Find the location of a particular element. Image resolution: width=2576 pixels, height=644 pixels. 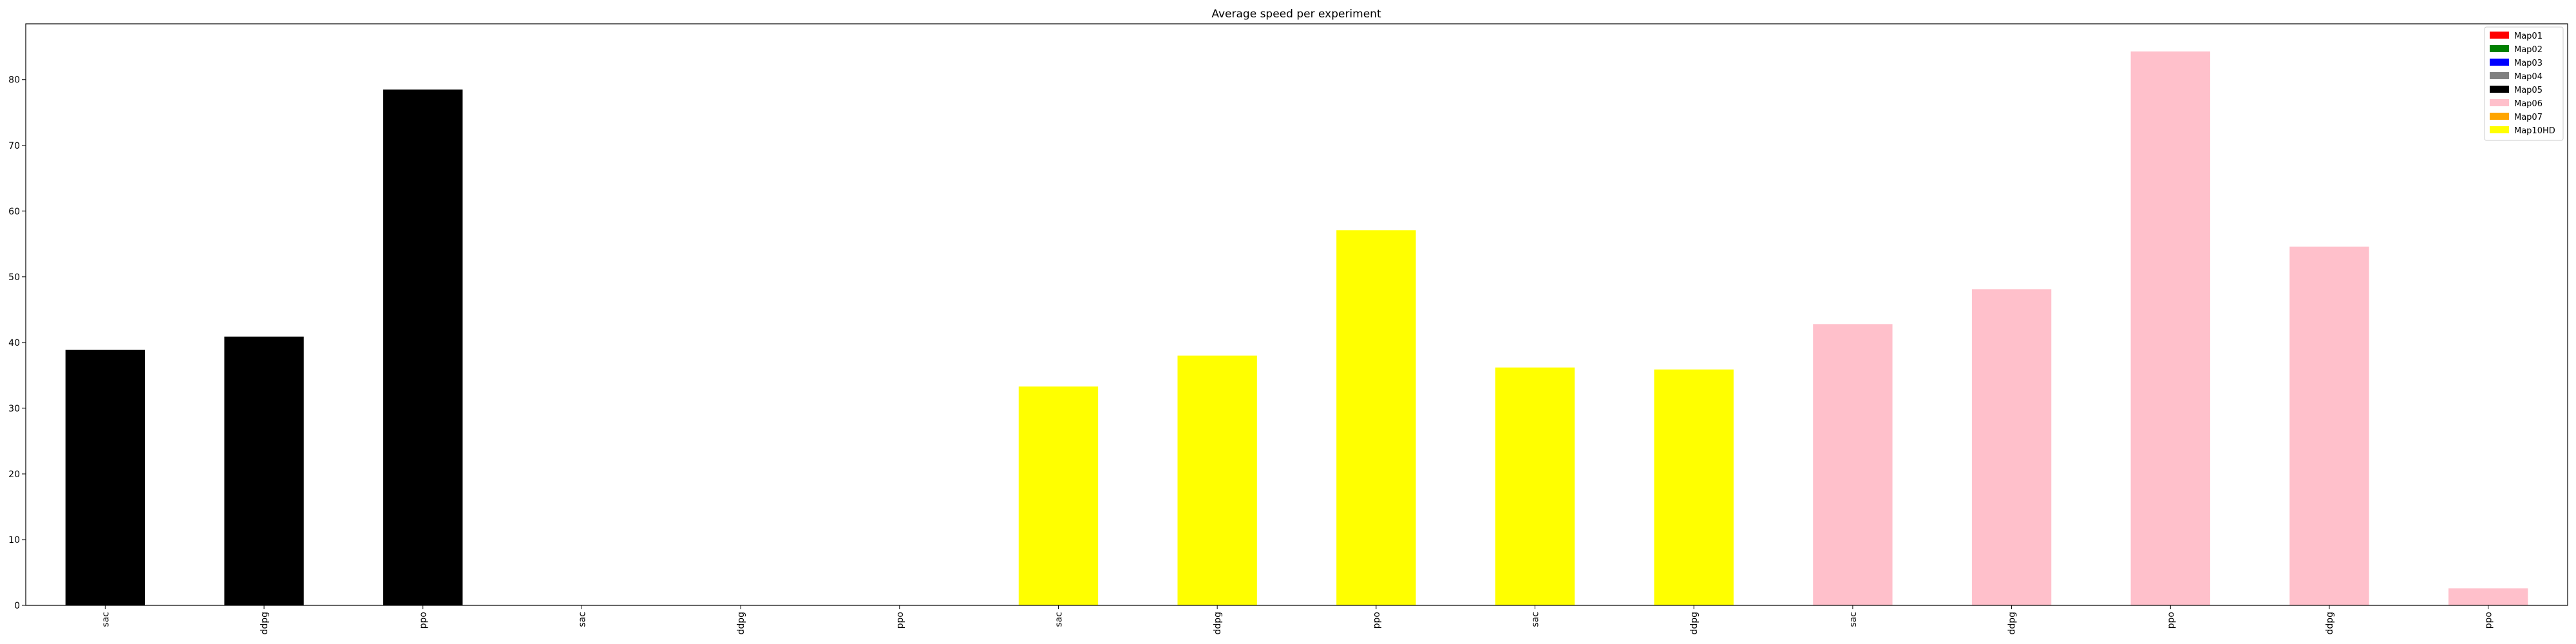

legend-label: Map02 is located at coordinates (2528, 50).